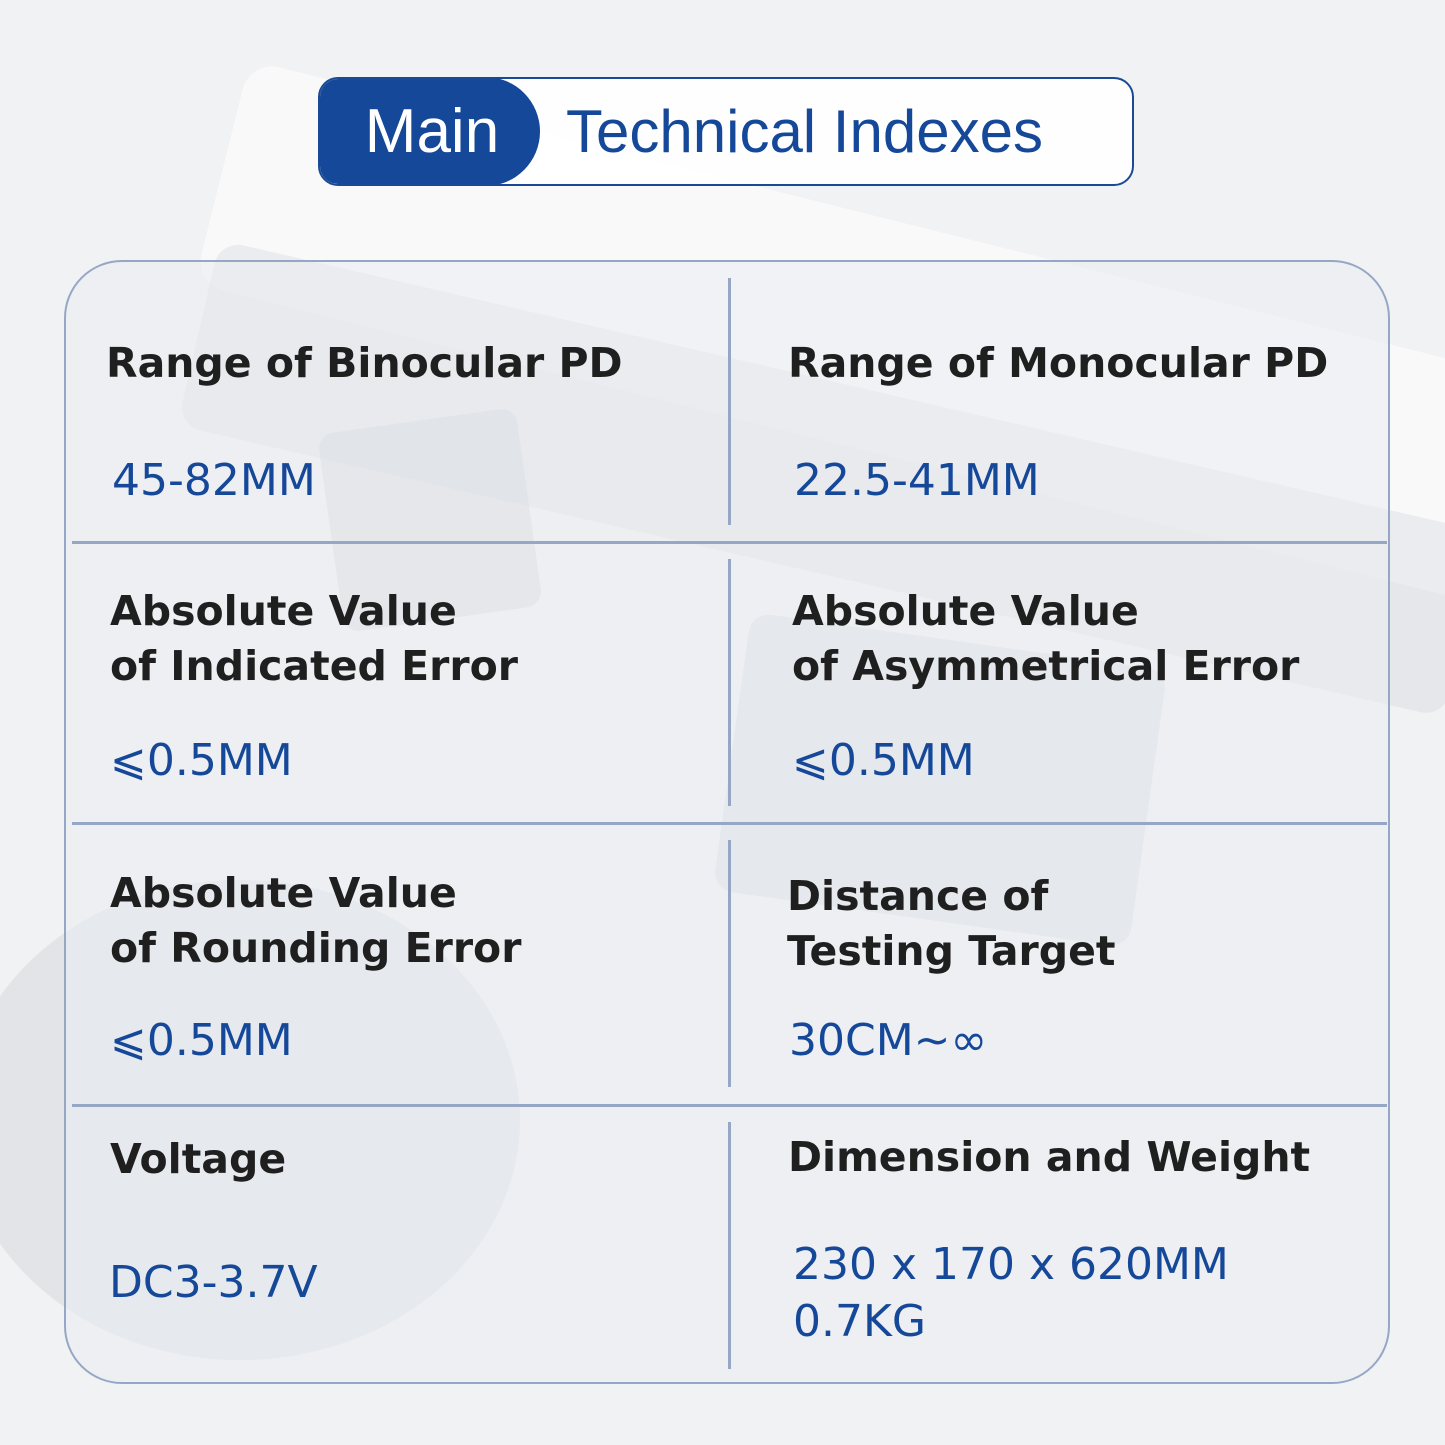 The height and width of the screenshot is (1445, 1445). I want to click on spec-value: DC3-3.7V, so click(213, 1282).